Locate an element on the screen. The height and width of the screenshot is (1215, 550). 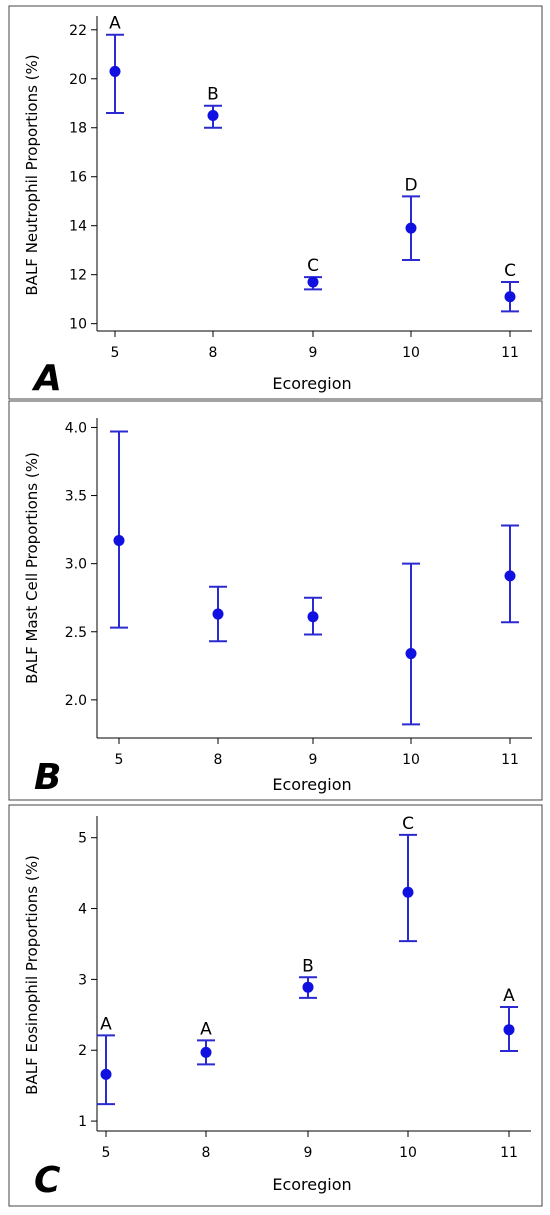
y-tick-label: 3.0 is located at coordinates (76, 565).